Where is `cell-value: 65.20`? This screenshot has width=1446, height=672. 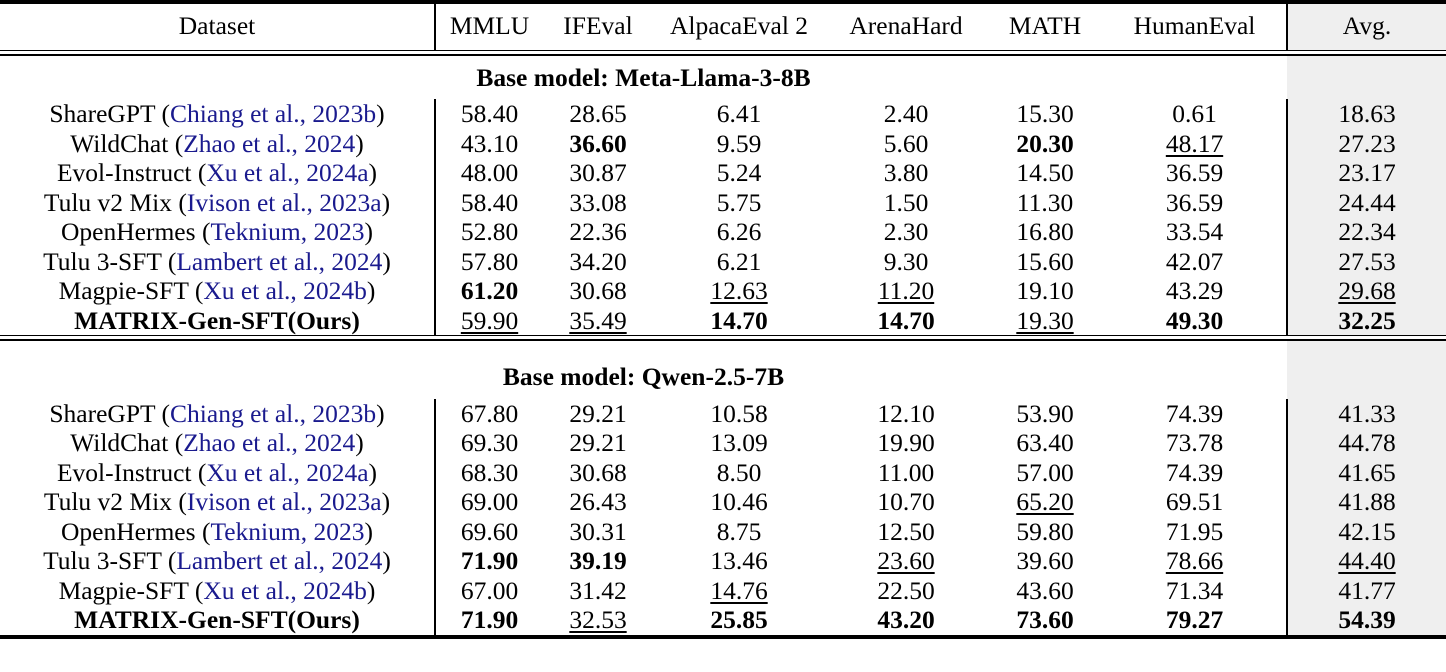 cell-value: 65.20 is located at coordinates (1045, 501).